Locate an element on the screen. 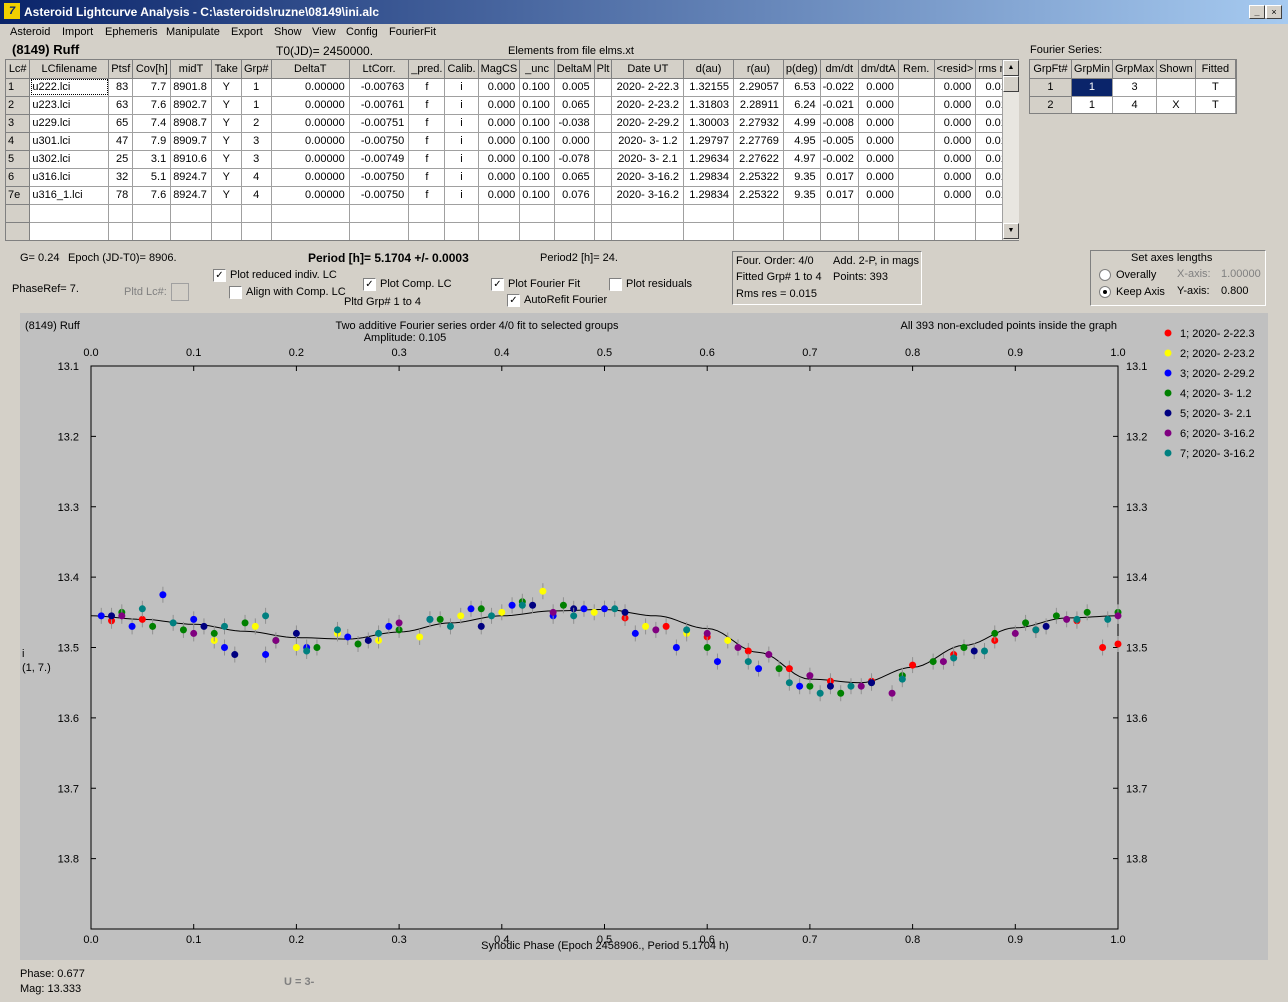 This screenshot has width=1288, height=1002. table-cell: 7.7 is located at coordinates (152, 87).